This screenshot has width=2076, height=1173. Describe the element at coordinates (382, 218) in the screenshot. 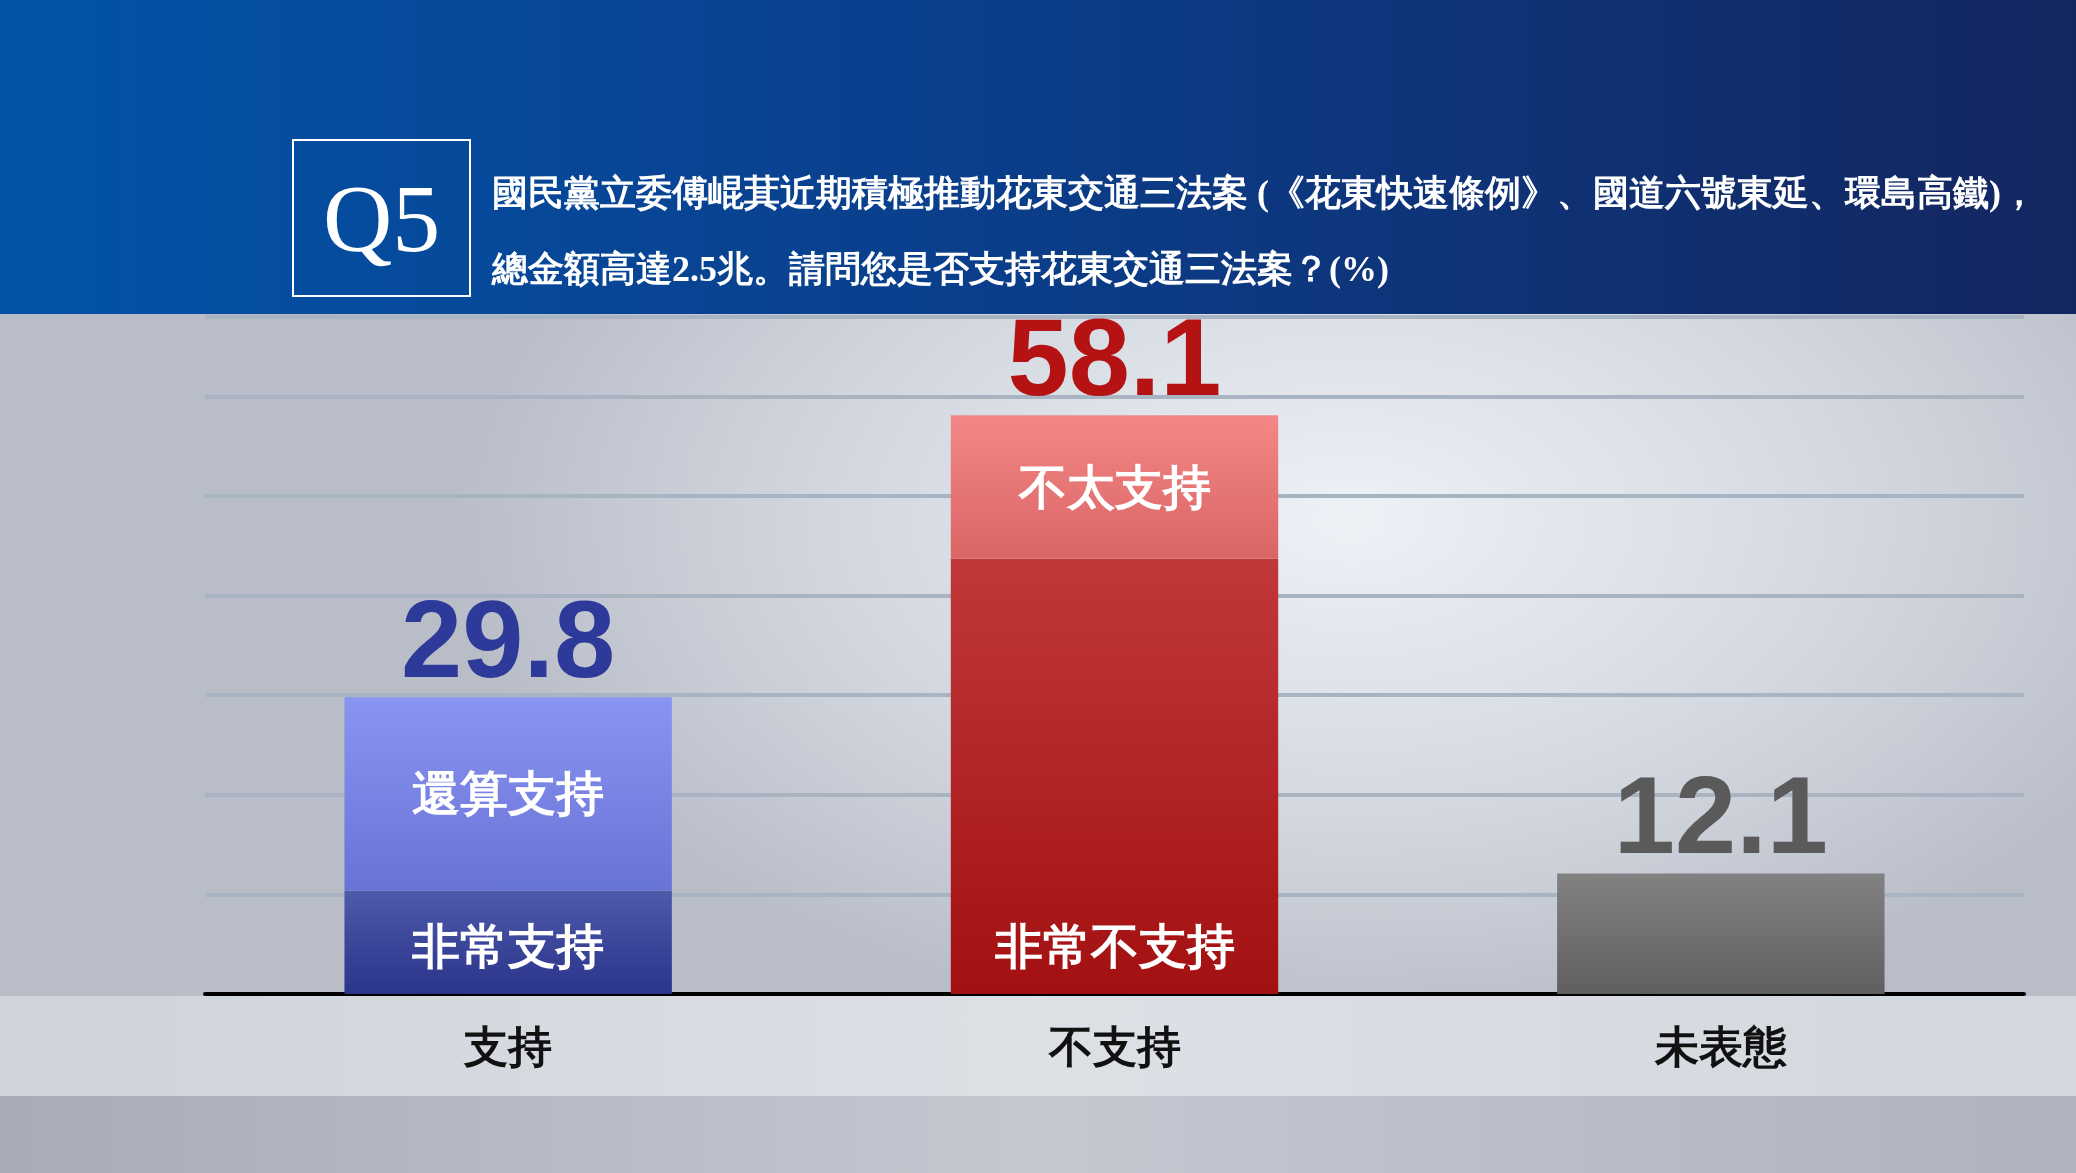

I see `chart-title: Q5` at that location.